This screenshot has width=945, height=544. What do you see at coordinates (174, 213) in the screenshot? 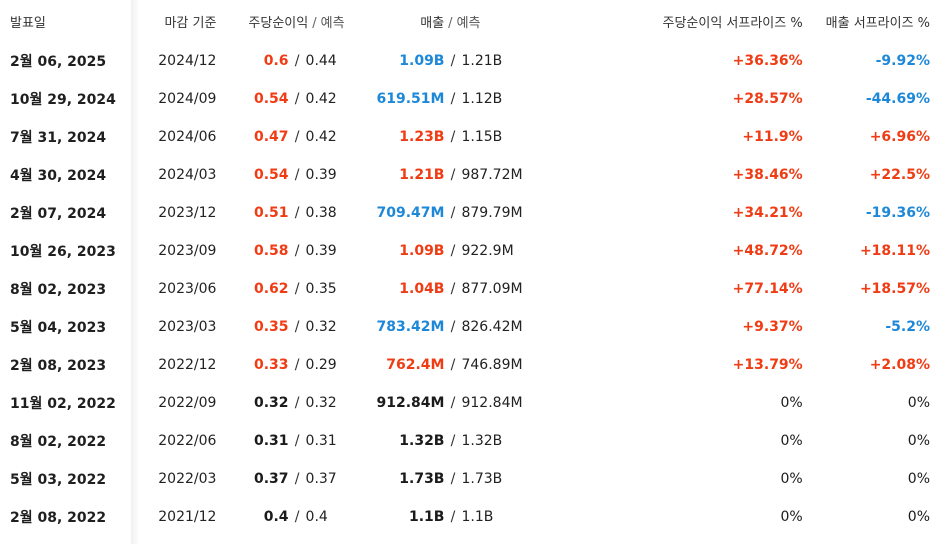
I see `period-end-cell: 2023/12` at bounding box center [174, 213].